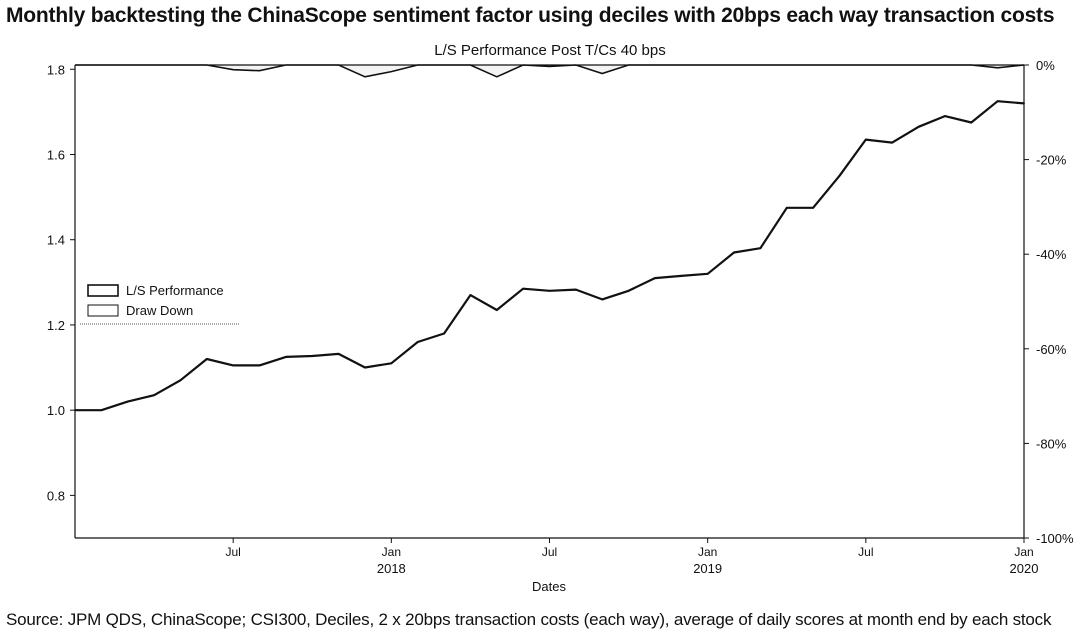  I want to click on right-tick-label: -100%, so click(1055, 538).